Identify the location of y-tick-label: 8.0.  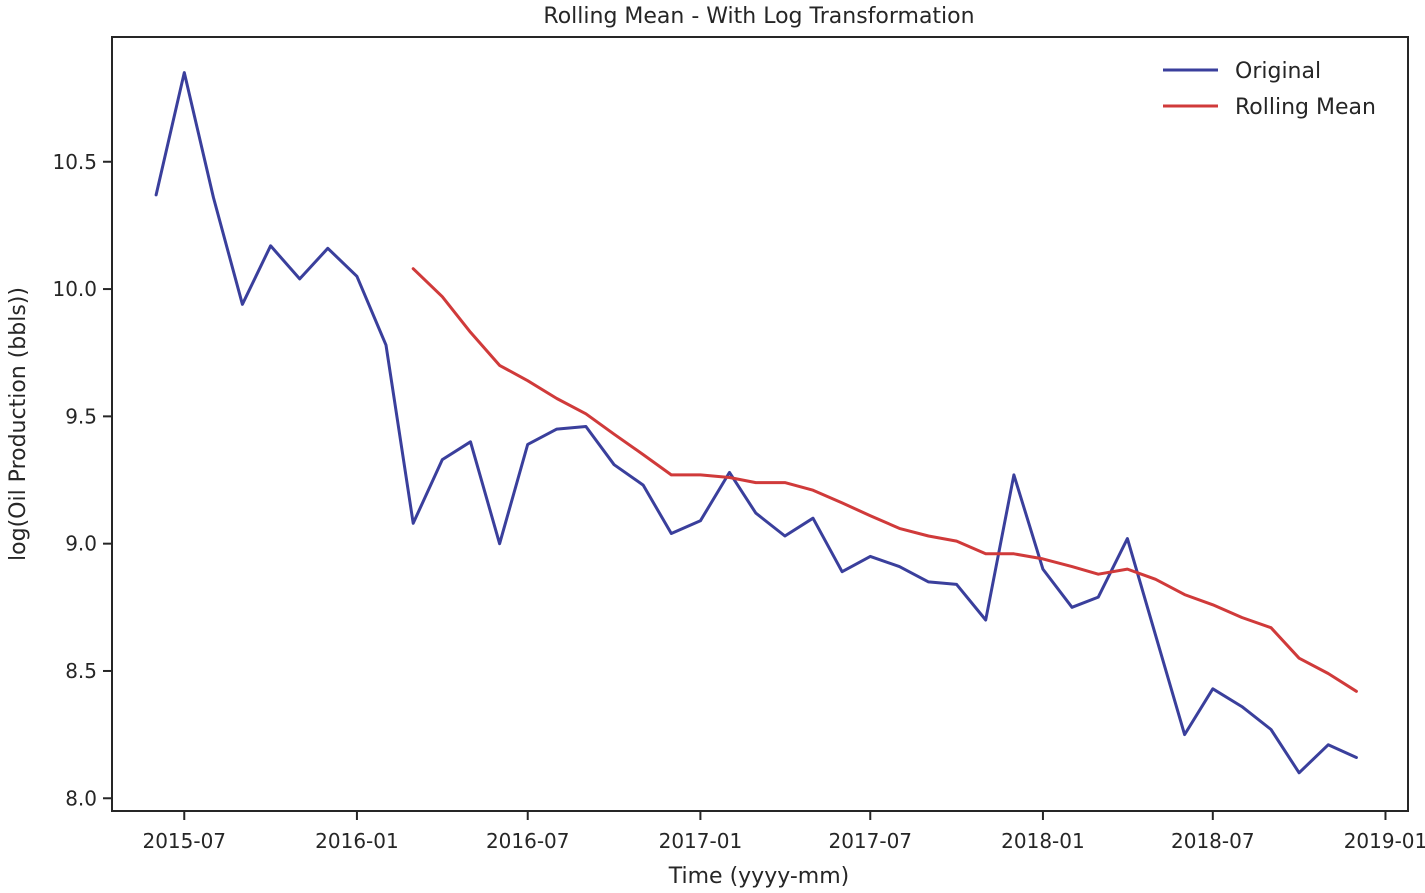
(81, 798).